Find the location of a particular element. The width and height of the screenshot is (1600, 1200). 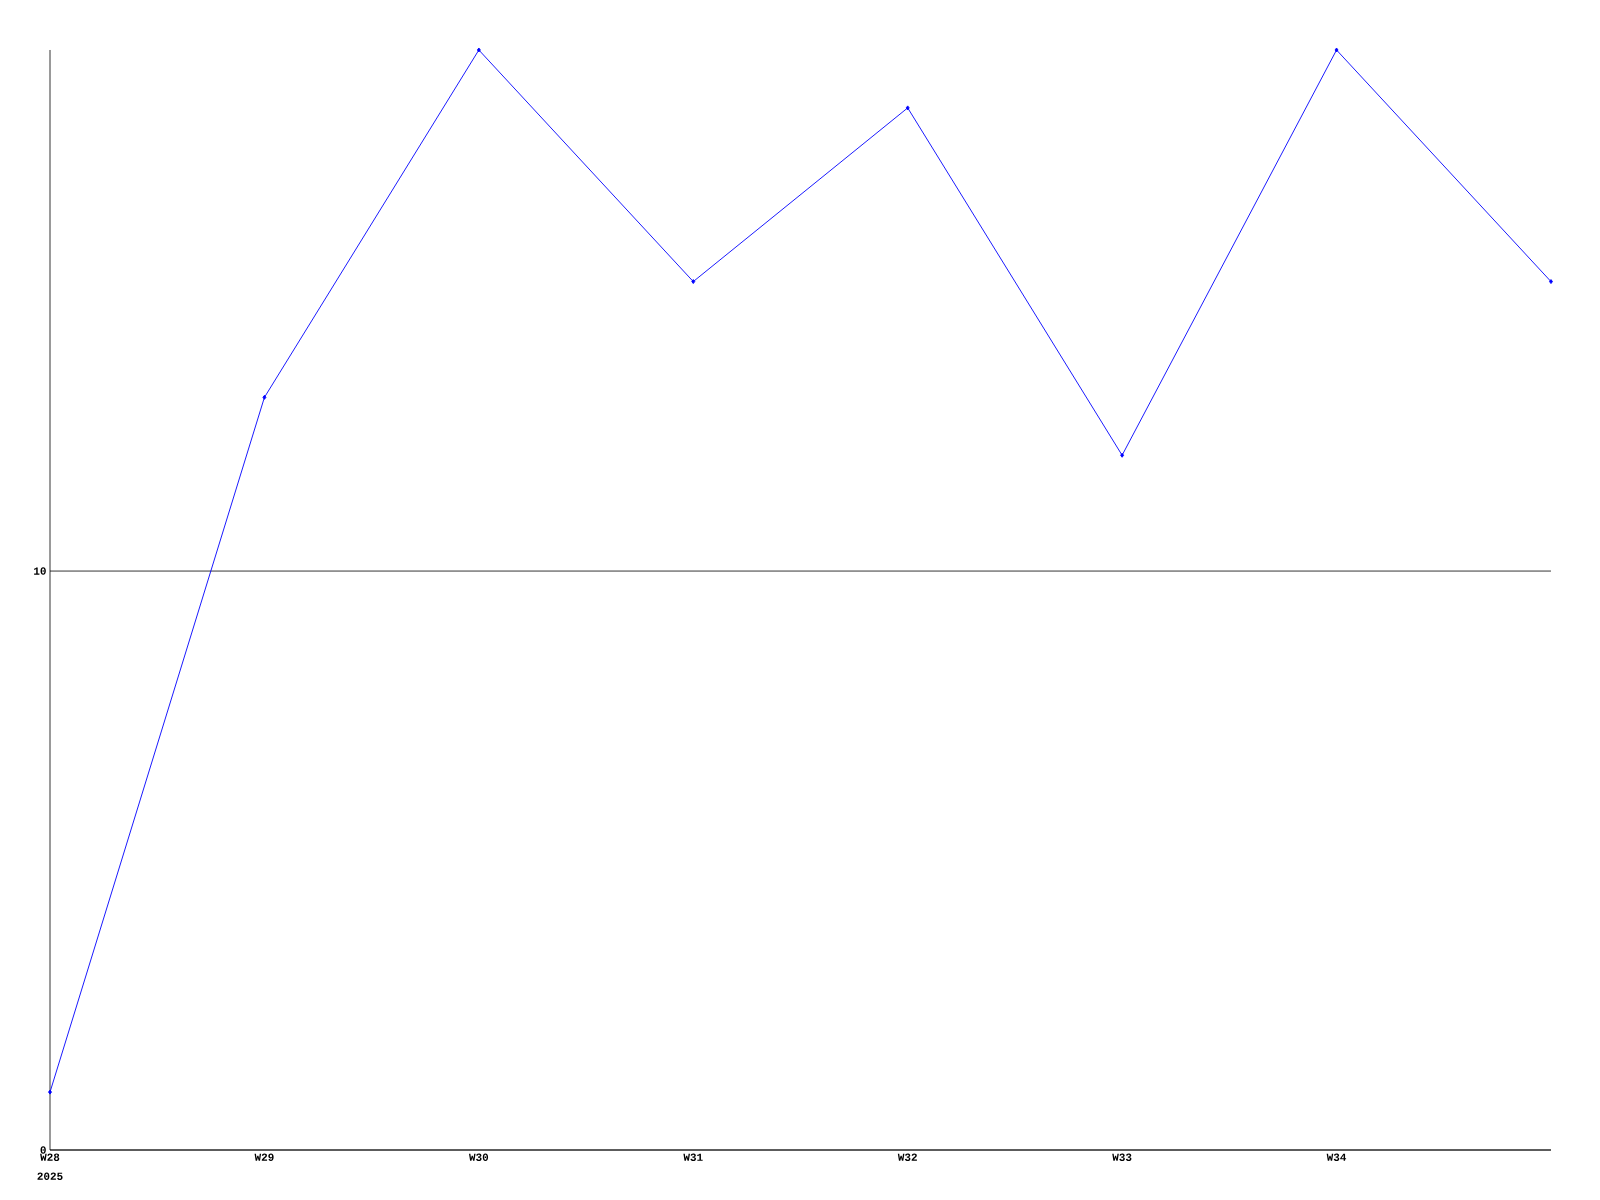

text: 2025 is located at coordinates (50, 1176).